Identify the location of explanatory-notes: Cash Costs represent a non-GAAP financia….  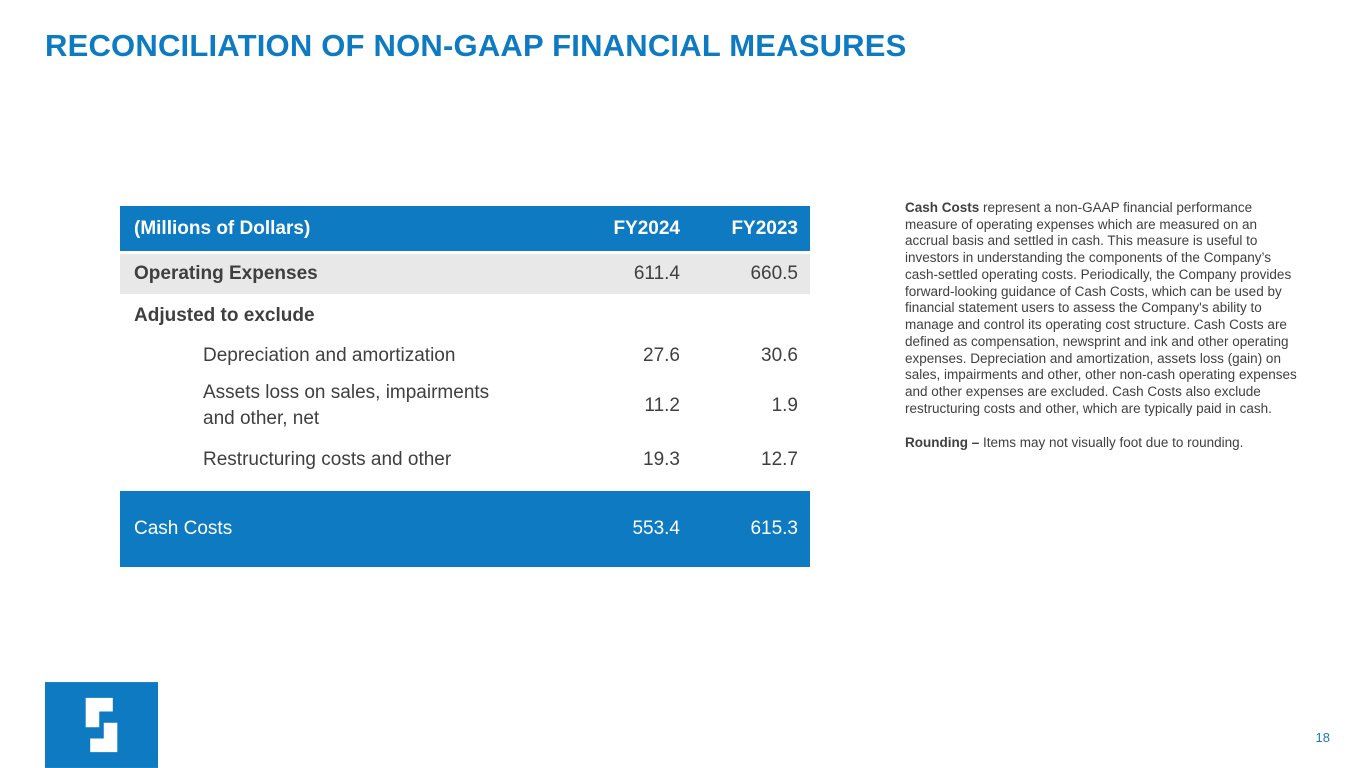
(1104, 325).